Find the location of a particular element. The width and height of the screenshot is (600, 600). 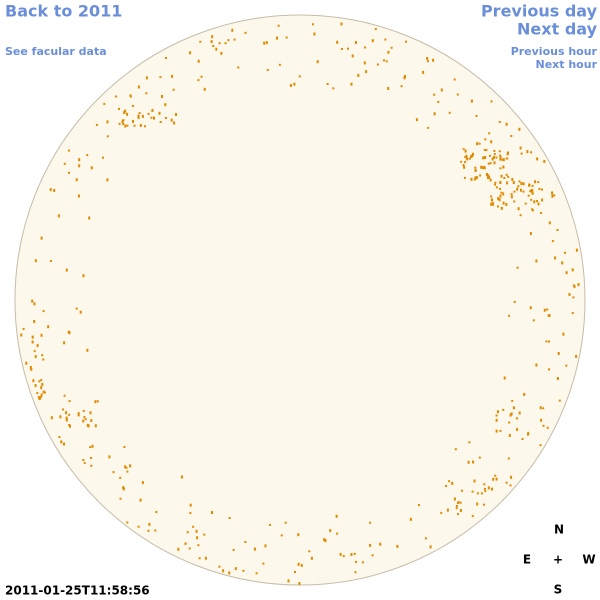

previous-day-link: Previous day is located at coordinates (539, 11).